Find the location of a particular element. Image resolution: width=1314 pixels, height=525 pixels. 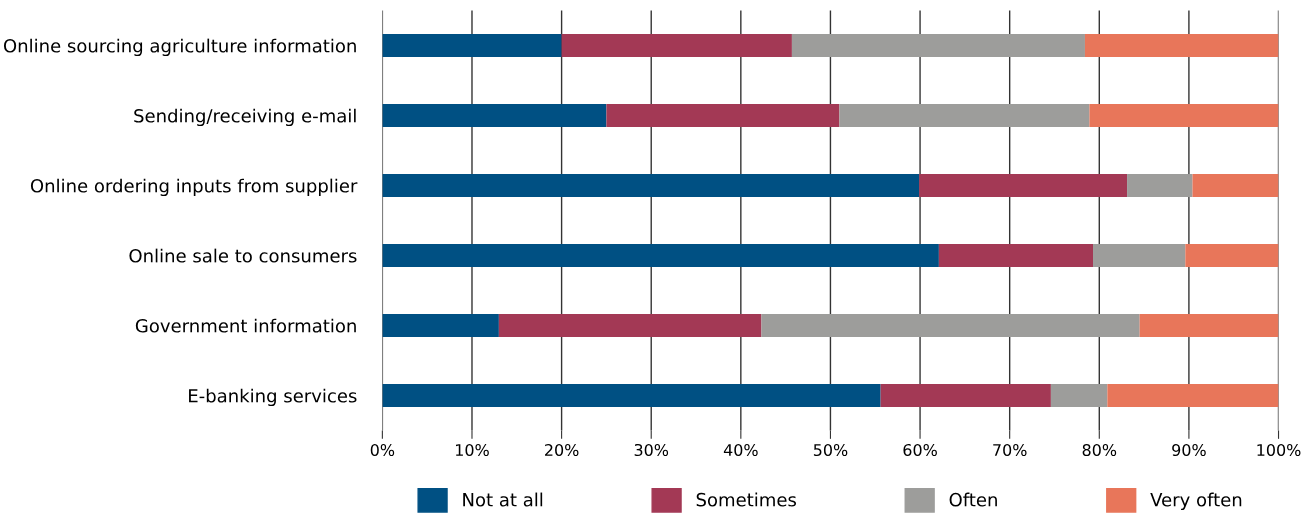

legend-label: Often is located at coordinates (973, 499).